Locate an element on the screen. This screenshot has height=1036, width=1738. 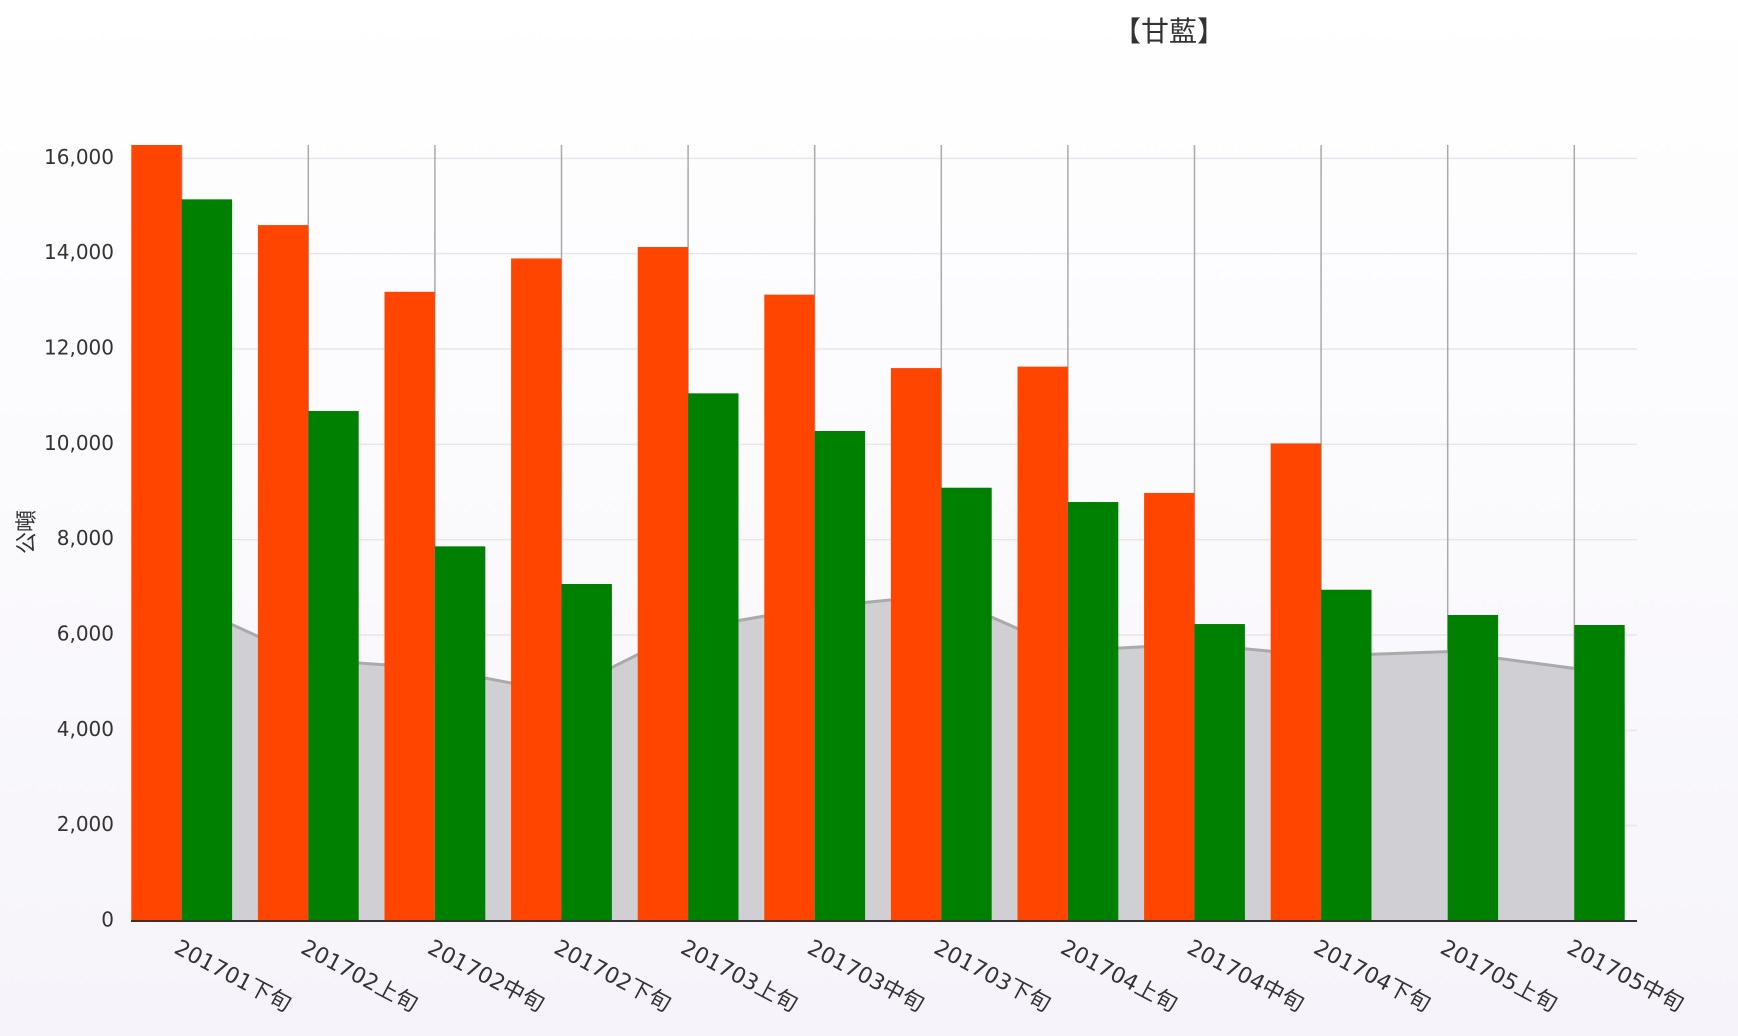
x-tick-label: 201704下旬 is located at coordinates (1371, 977).